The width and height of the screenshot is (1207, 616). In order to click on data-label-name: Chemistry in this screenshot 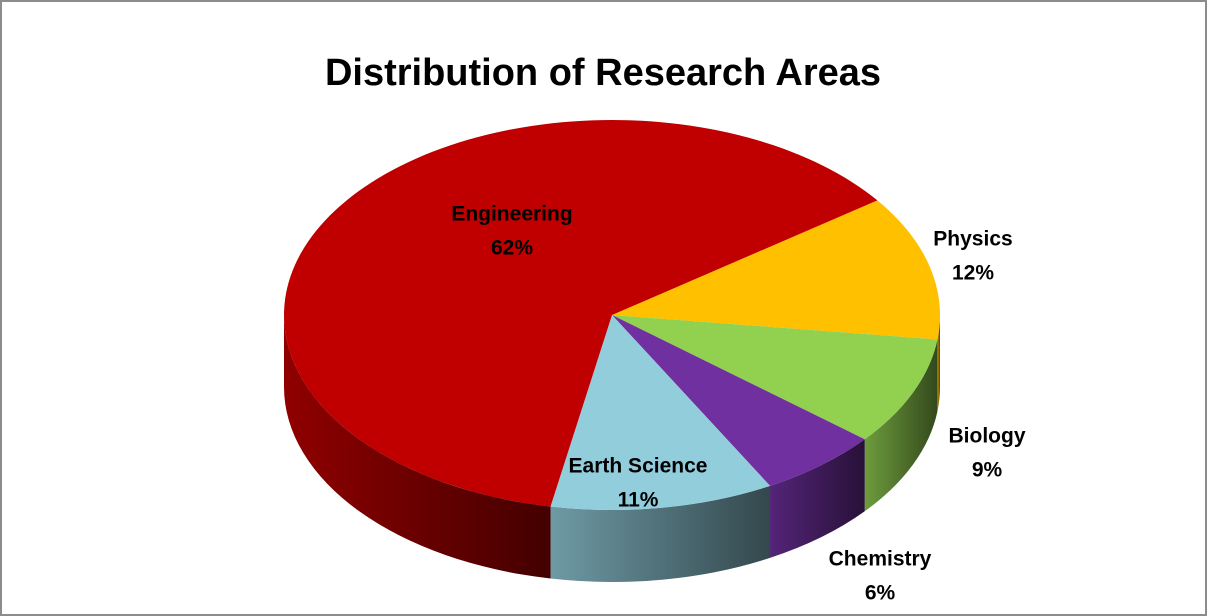, I will do `click(880, 559)`.